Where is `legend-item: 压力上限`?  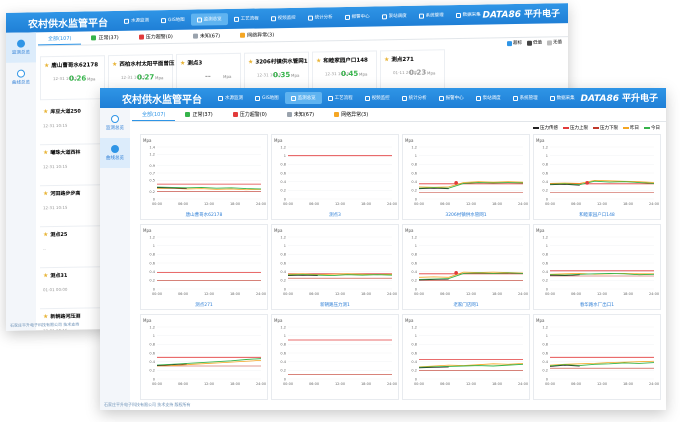
legend-item: 压力上限 is located at coordinates (575, 128).